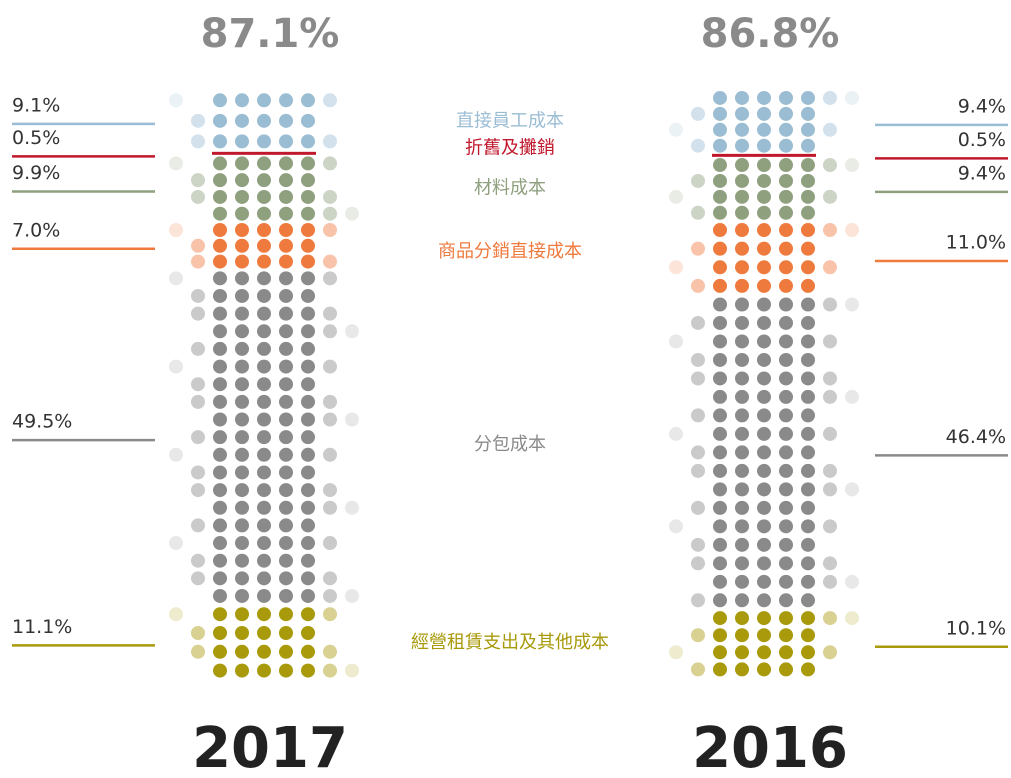 This screenshot has width=1011, height=778. Describe the element at coordinates (36, 105) in the screenshot. I see `value-label: 9.1%` at that location.